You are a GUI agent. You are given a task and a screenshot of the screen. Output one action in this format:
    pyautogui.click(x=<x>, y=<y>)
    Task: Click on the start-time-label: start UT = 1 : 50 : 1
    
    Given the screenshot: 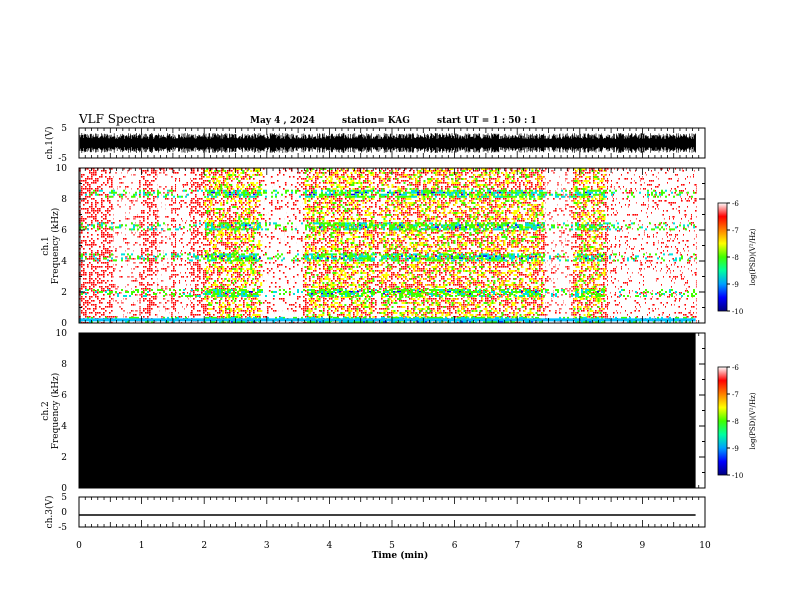 What is the action you would take?
    pyautogui.click(x=487, y=121)
    